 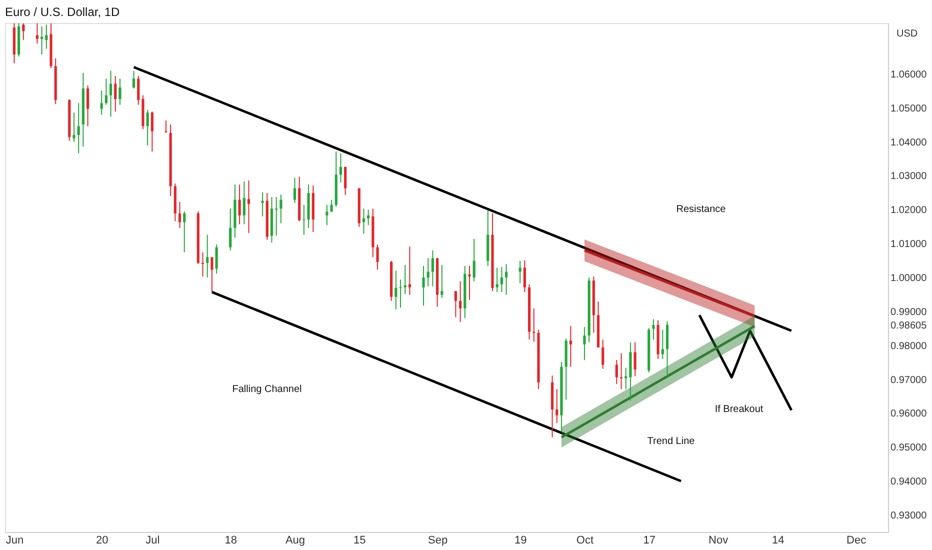 What do you see at coordinates (15, 540) in the screenshot?
I see `x-tick-label: Jun` at bounding box center [15, 540].